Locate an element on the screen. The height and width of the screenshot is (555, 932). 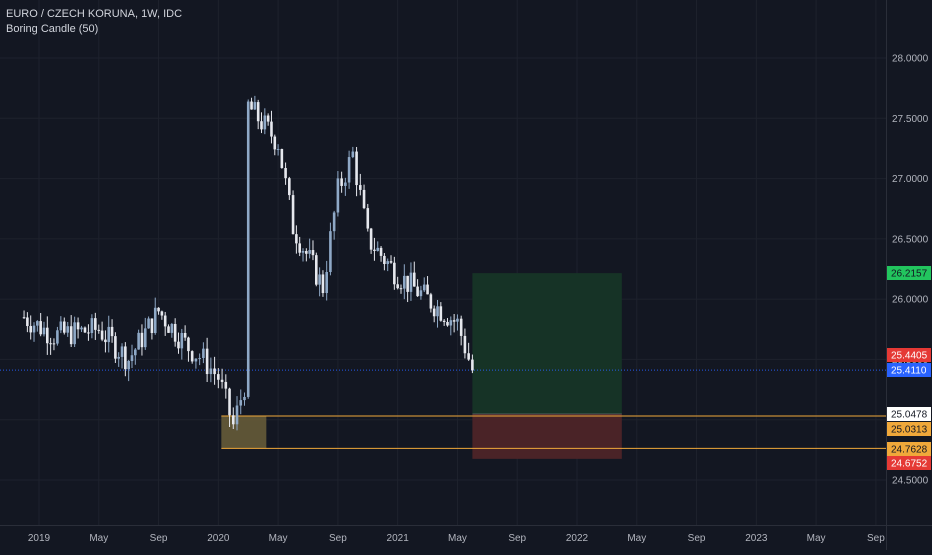
price-label: 25.0478 is located at coordinates (909, 415).